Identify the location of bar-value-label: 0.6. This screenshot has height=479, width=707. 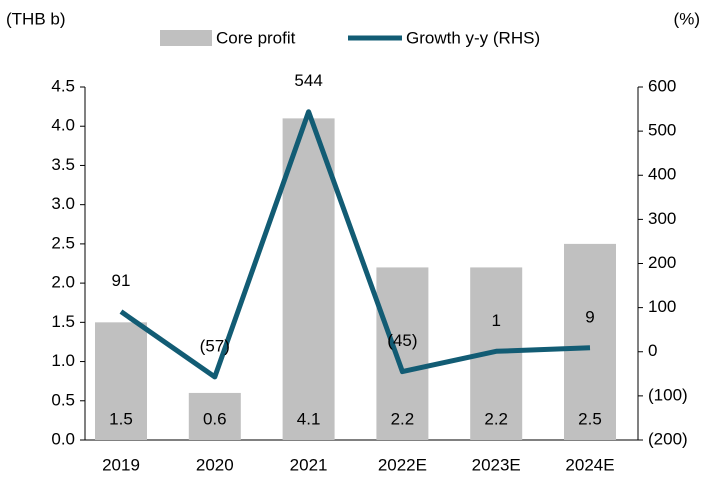
(215, 418).